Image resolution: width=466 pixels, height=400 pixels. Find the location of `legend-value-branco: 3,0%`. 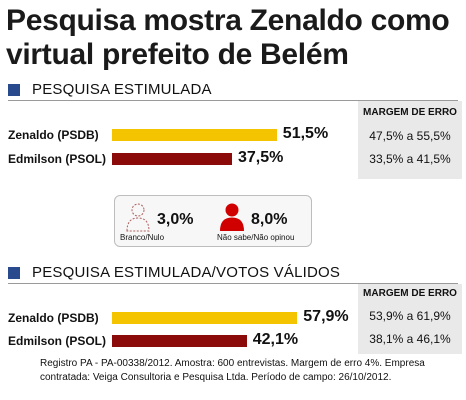

legend-value-branco: 3,0% is located at coordinates (175, 219).